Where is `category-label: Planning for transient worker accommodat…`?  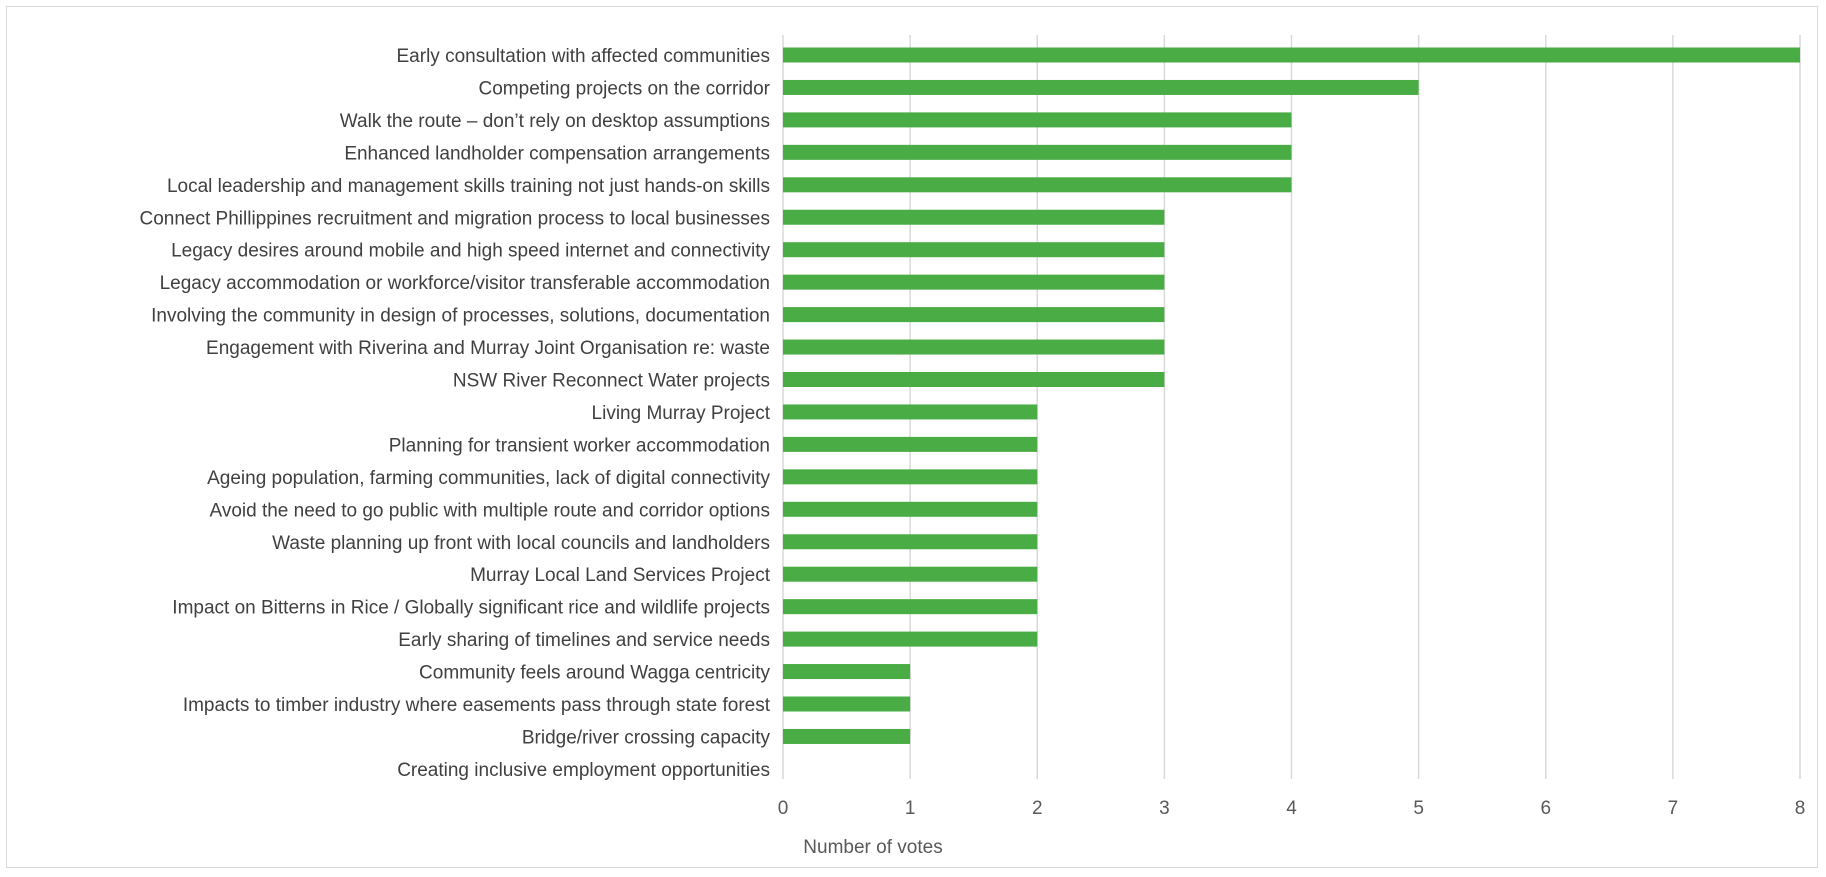
category-label: Planning for transient worker accommodat… is located at coordinates (579, 445).